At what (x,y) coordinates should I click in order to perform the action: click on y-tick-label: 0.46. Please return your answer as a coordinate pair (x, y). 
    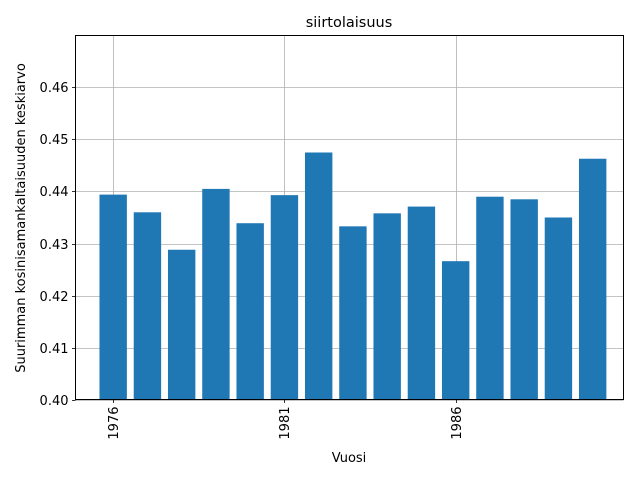
    Looking at the image, I should click on (54, 88).